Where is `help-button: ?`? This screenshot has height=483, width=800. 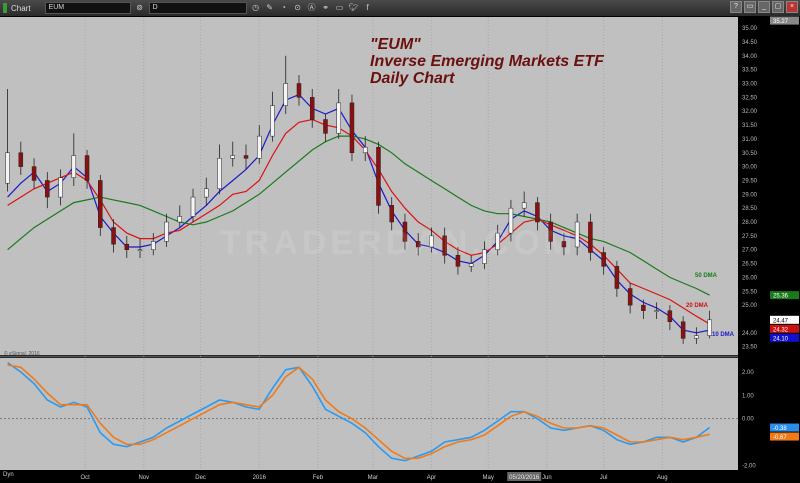
help-button: ? is located at coordinates (736, 7).